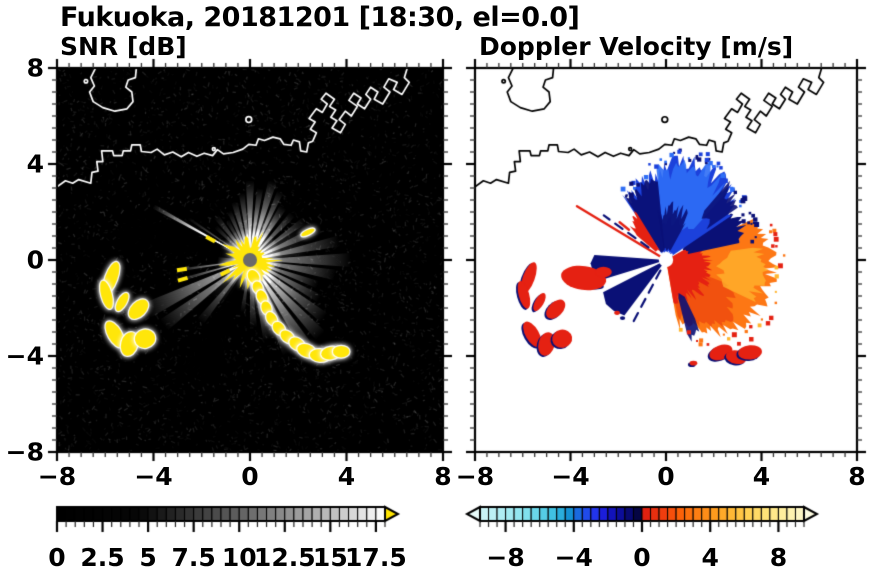  What do you see at coordinates (153, 476) in the screenshot?
I see `snr-x-tick-label: −4` at bounding box center [153, 476].